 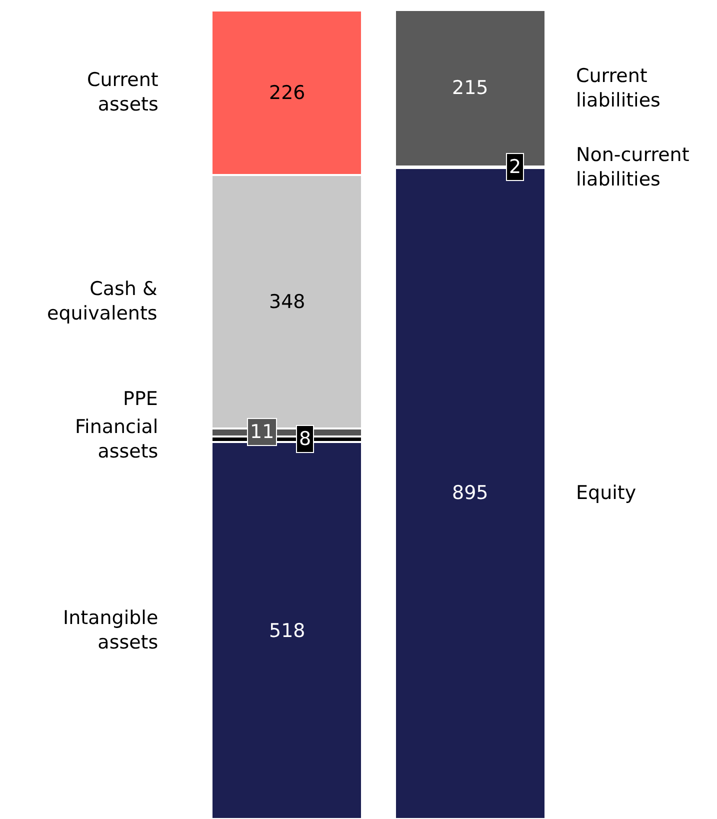 I want to click on series-label: Current liabilities, so click(x=618, y=88).